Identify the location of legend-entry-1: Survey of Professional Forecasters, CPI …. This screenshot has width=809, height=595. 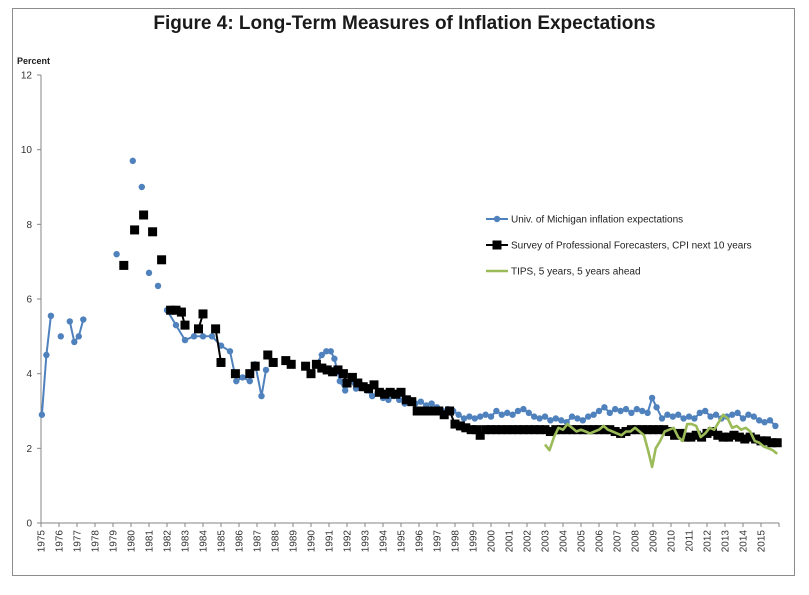
(619, 246).